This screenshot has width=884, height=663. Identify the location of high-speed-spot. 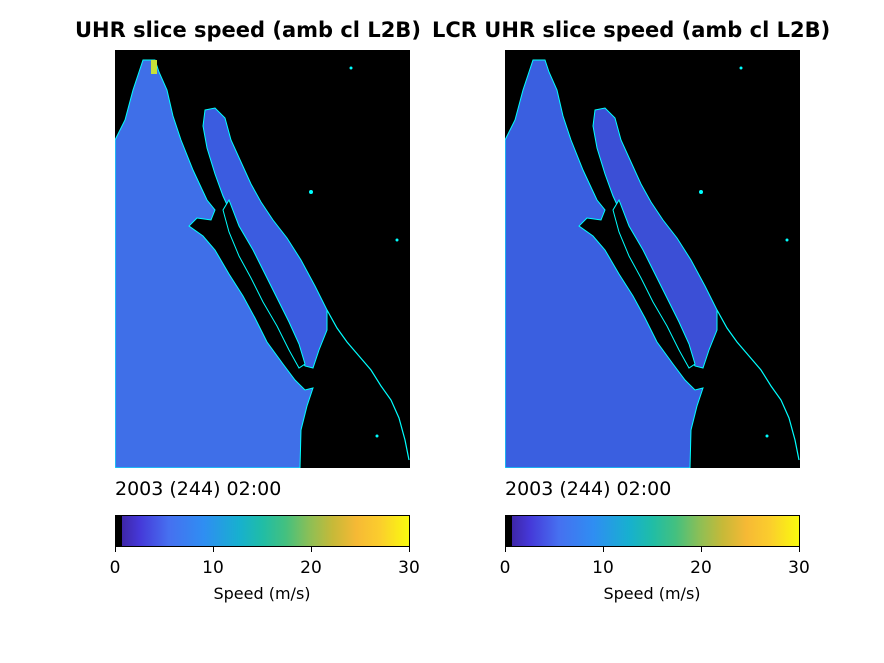
(154, 67).